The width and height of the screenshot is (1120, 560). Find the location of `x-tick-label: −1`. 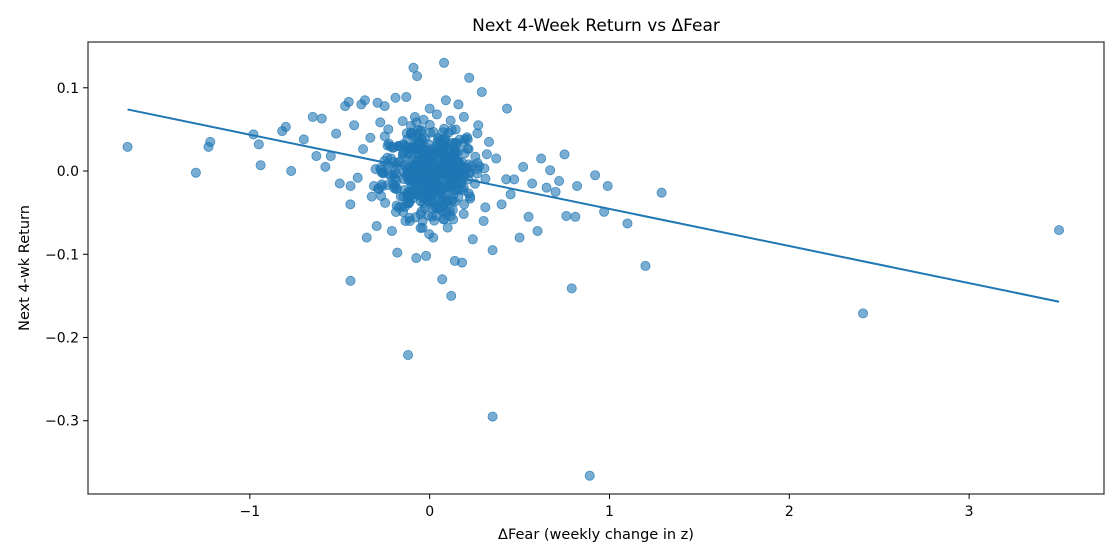

x-tick-label: −1 is located at coordinates (250, 512).